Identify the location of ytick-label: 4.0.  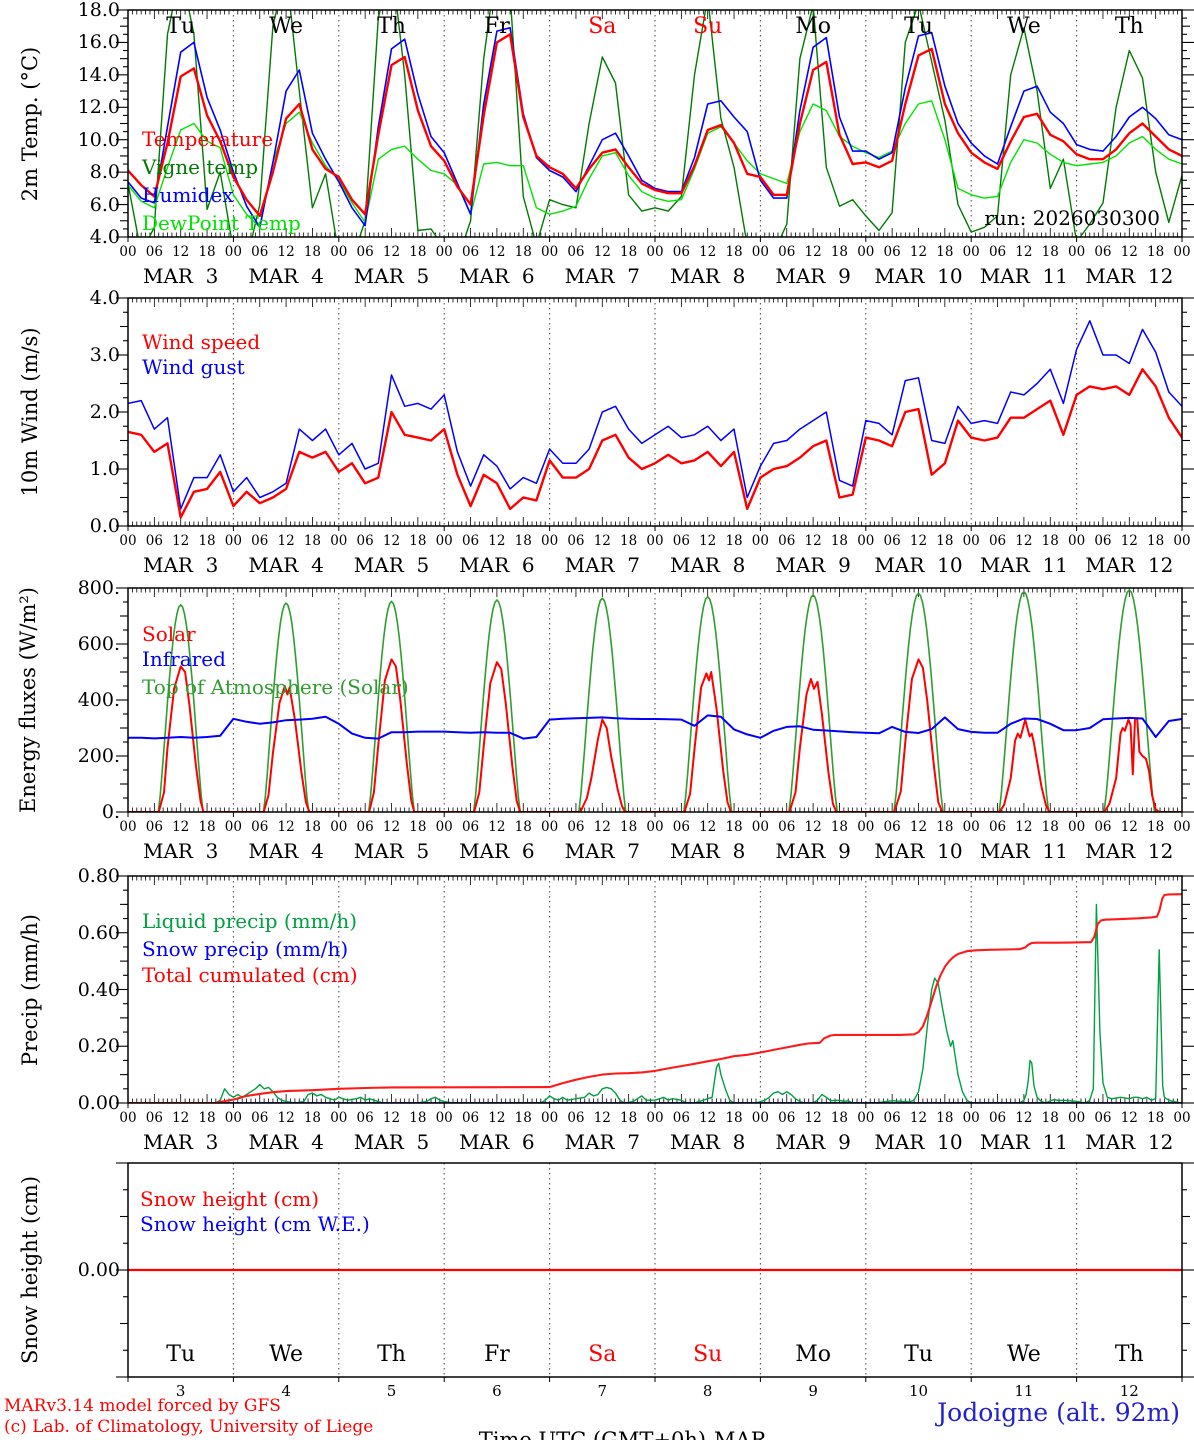
(104, 298).